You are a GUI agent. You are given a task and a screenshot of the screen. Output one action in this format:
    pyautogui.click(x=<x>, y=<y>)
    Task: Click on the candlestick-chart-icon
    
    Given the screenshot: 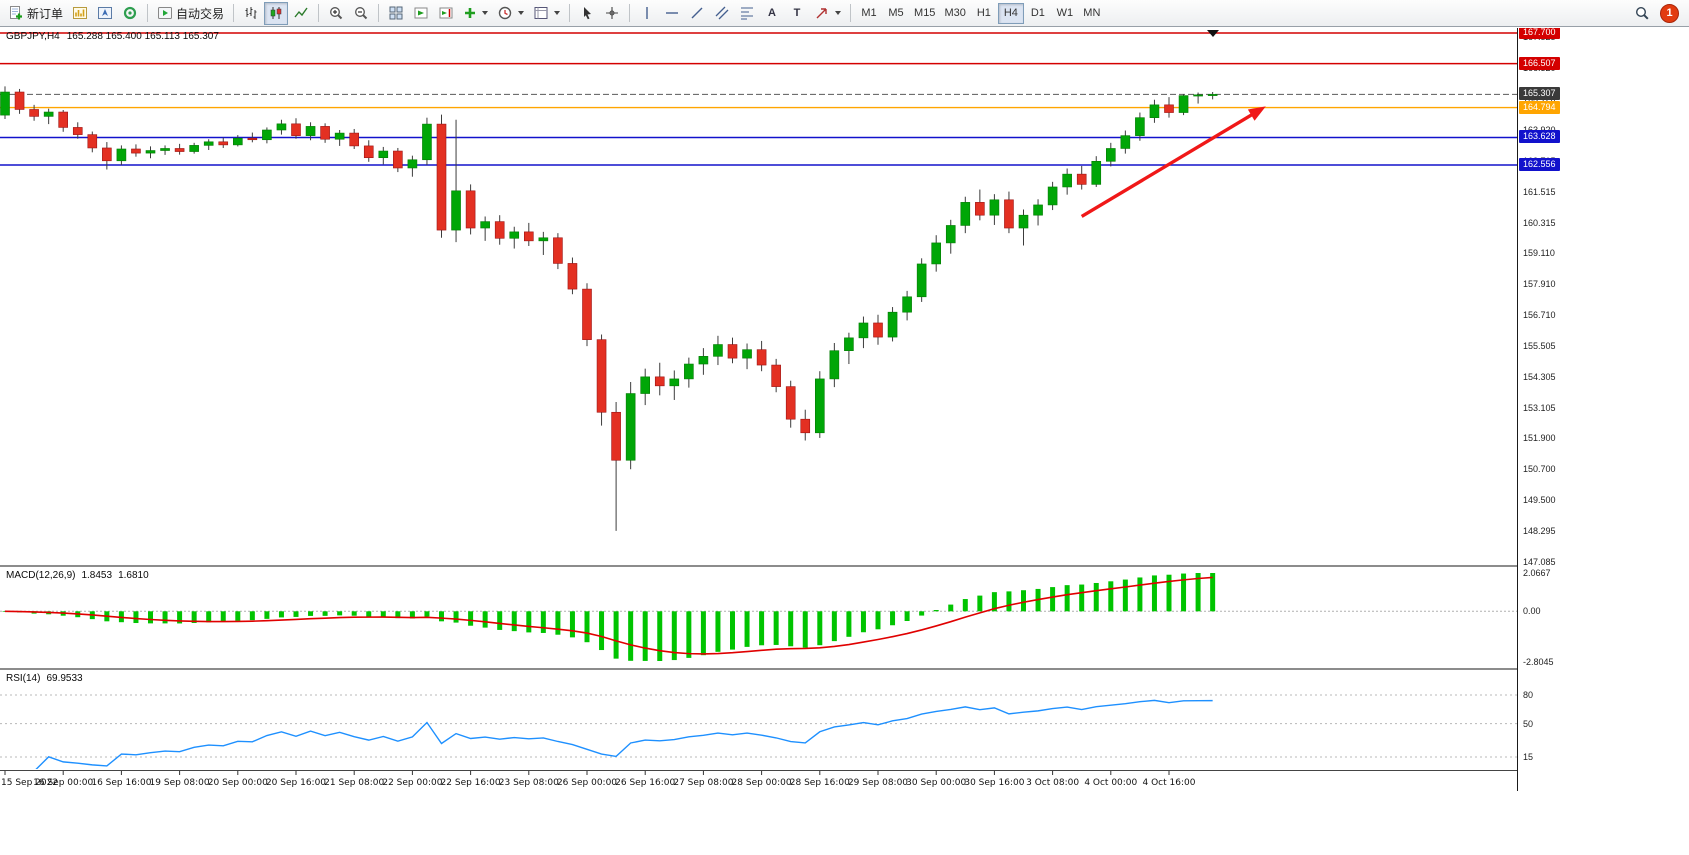 What is the action you would take?
    pyautogui.click(x=276, y=13)
    